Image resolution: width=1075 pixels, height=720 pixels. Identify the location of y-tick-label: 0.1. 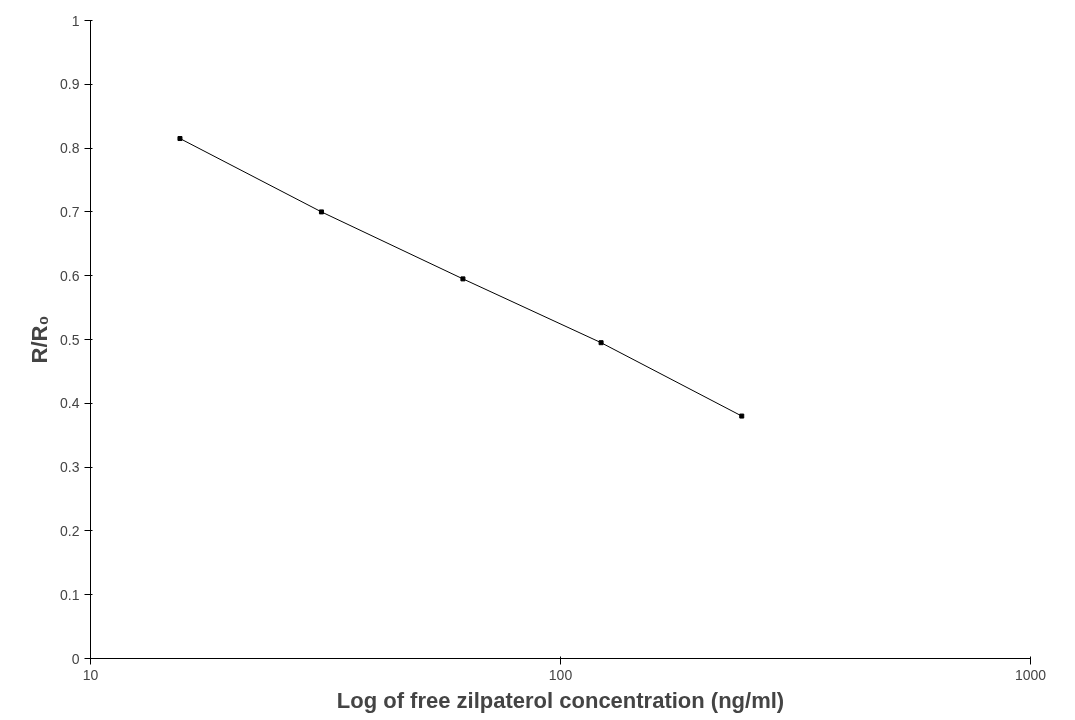
(70, 594).